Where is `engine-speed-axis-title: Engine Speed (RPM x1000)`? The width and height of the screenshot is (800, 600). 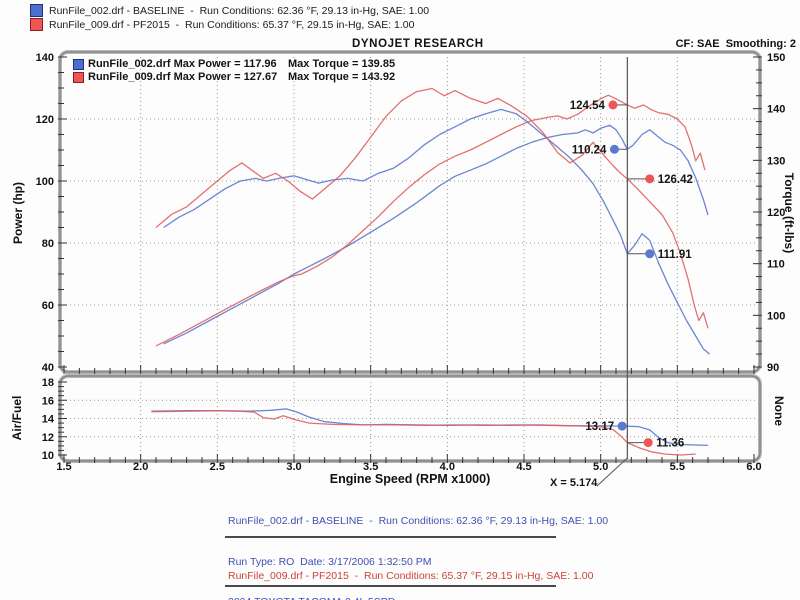
engine-speed-axis-title: Engine Speed (RPM x1000) is located at coordinates (410, 479).